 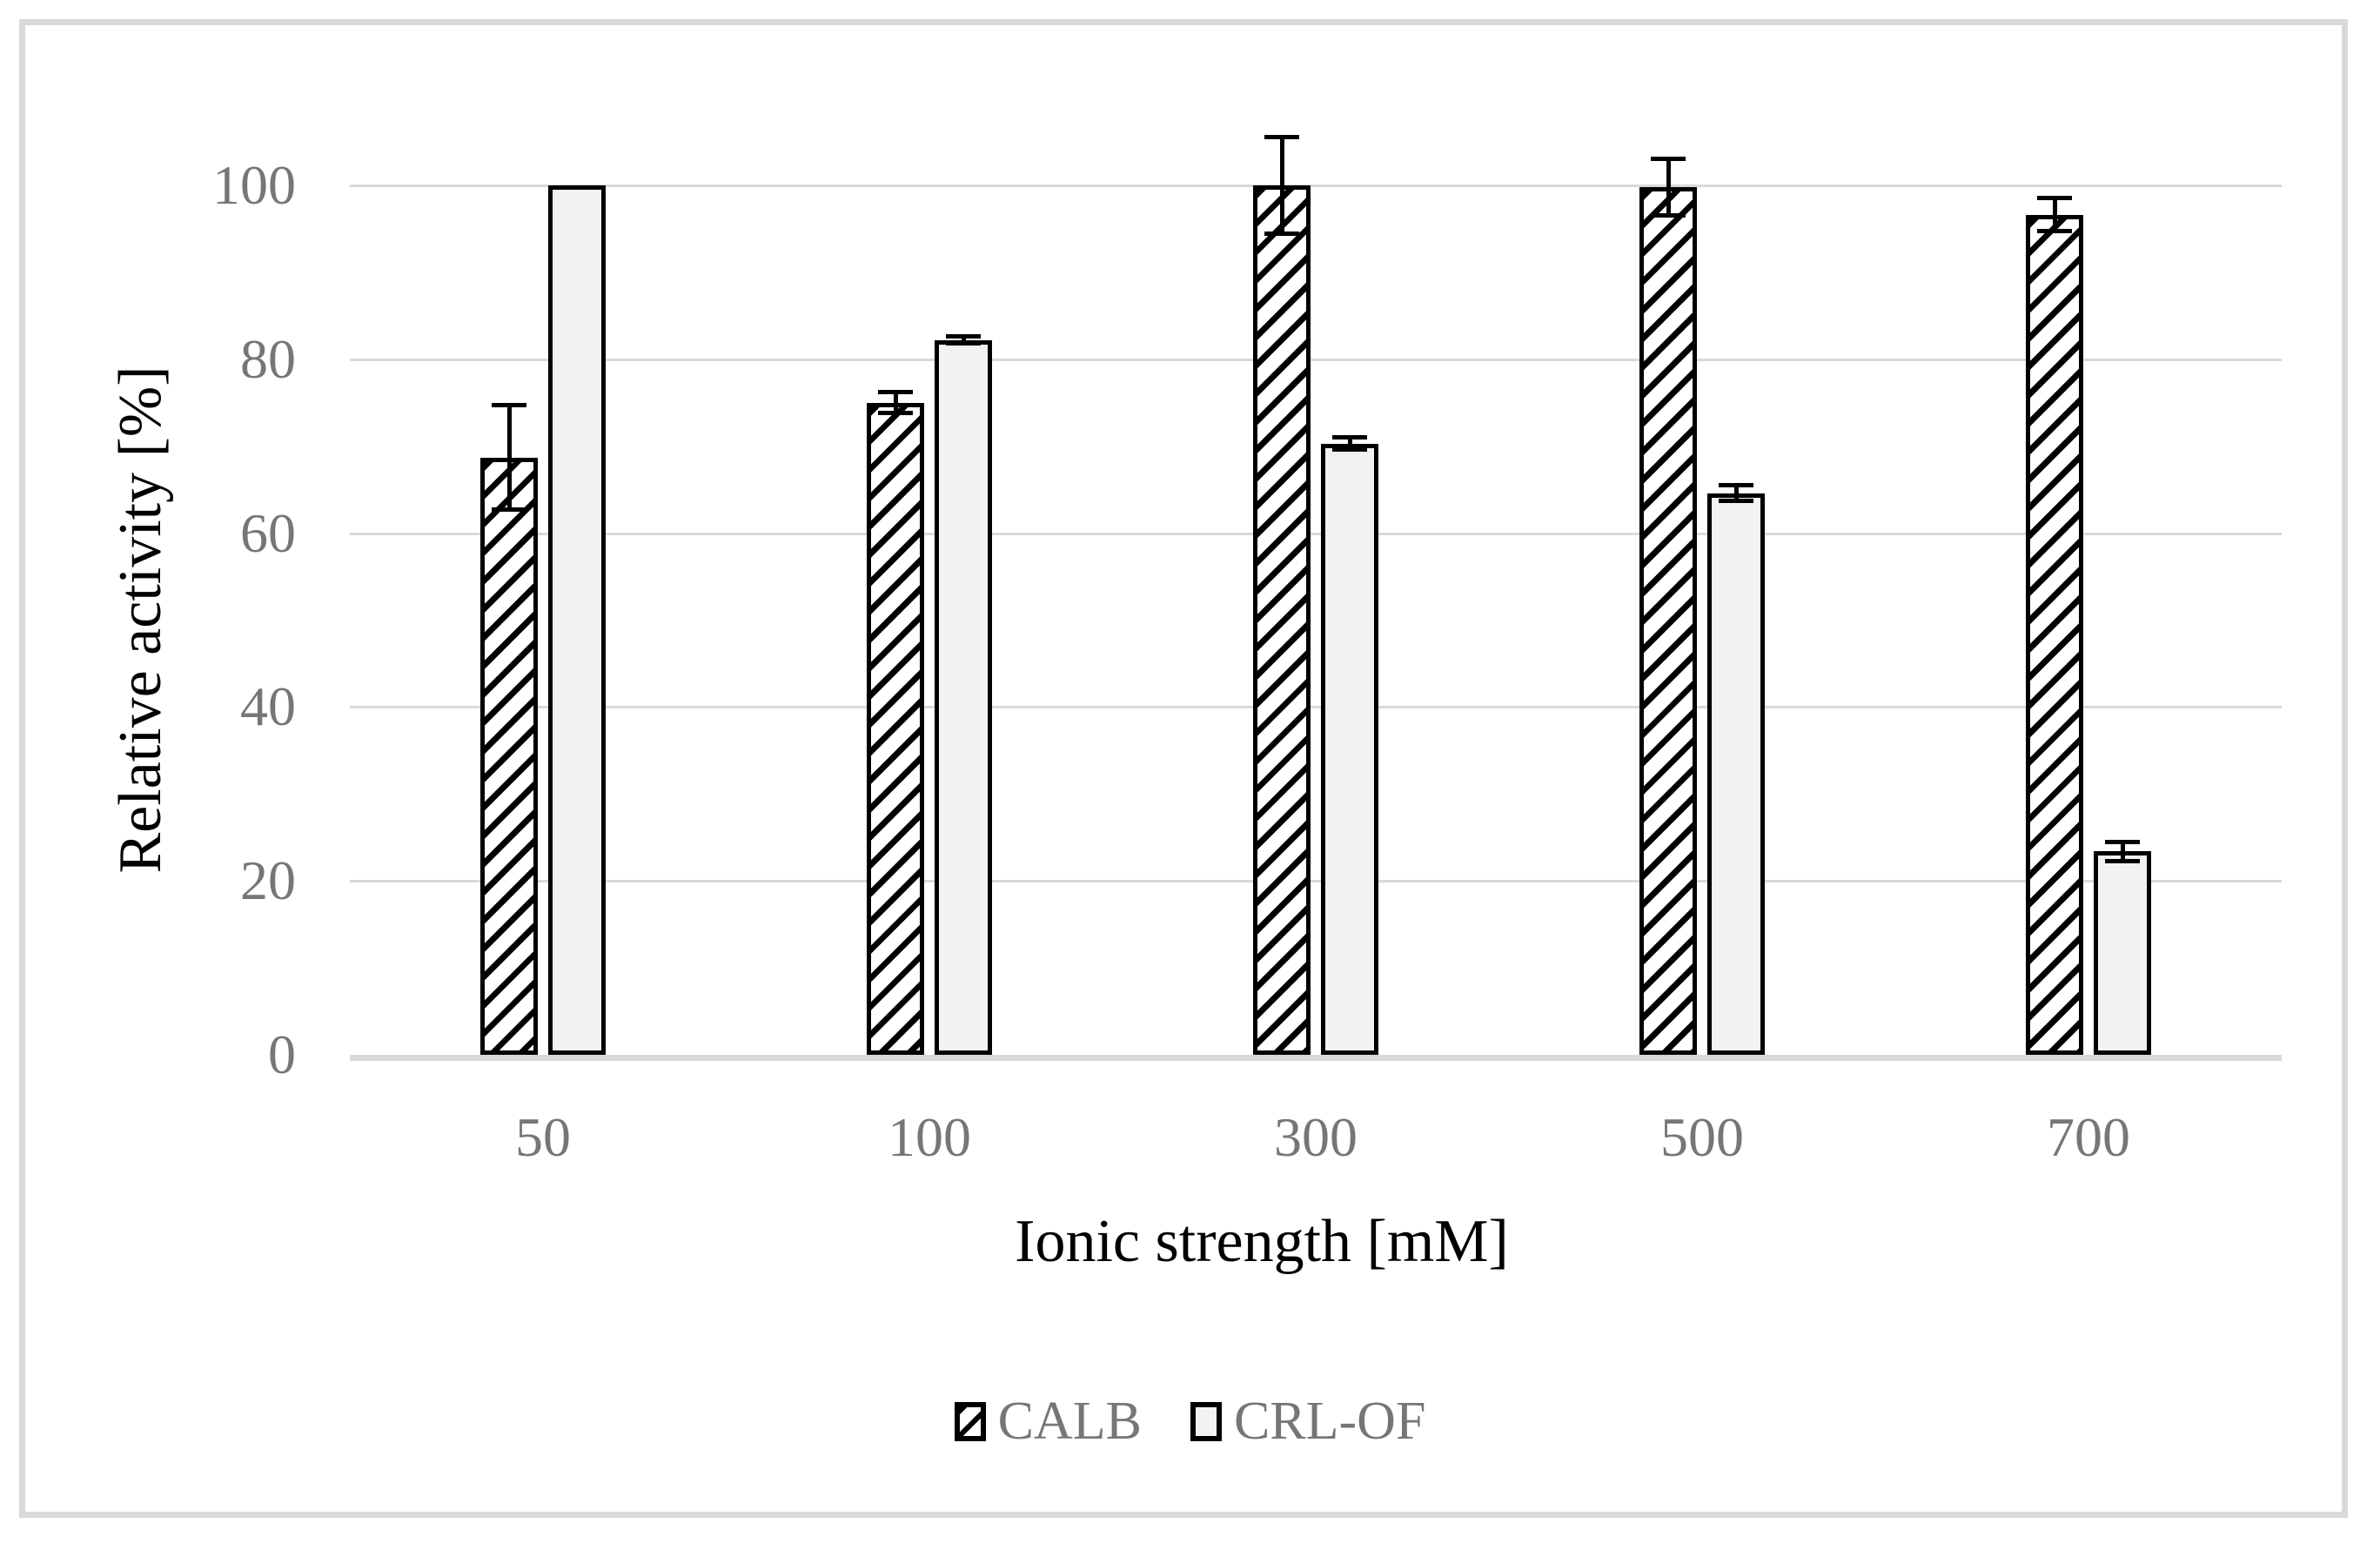 I want to click on crl-of-solid-swatch-icon, so click(x=1206, y=1421).